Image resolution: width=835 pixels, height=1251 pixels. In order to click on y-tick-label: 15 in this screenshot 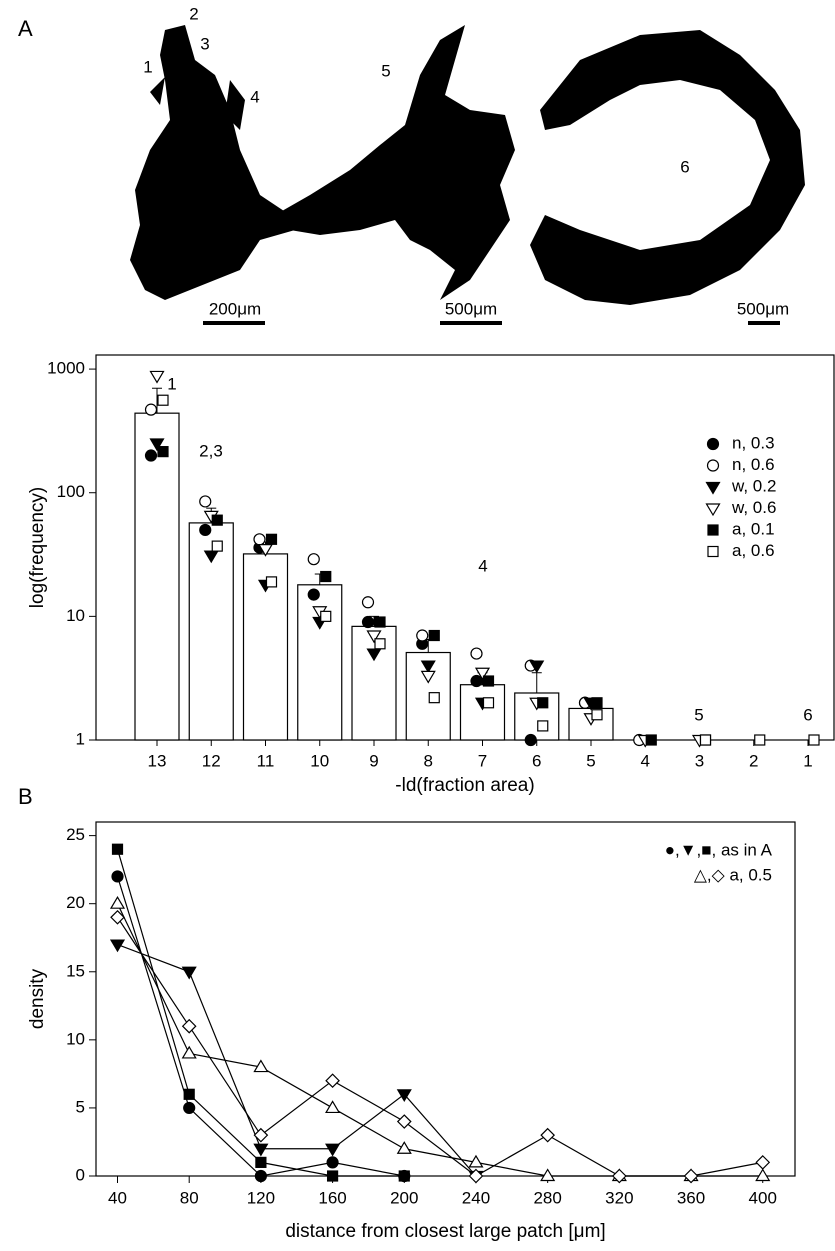, I will do `click(75, 970)`.